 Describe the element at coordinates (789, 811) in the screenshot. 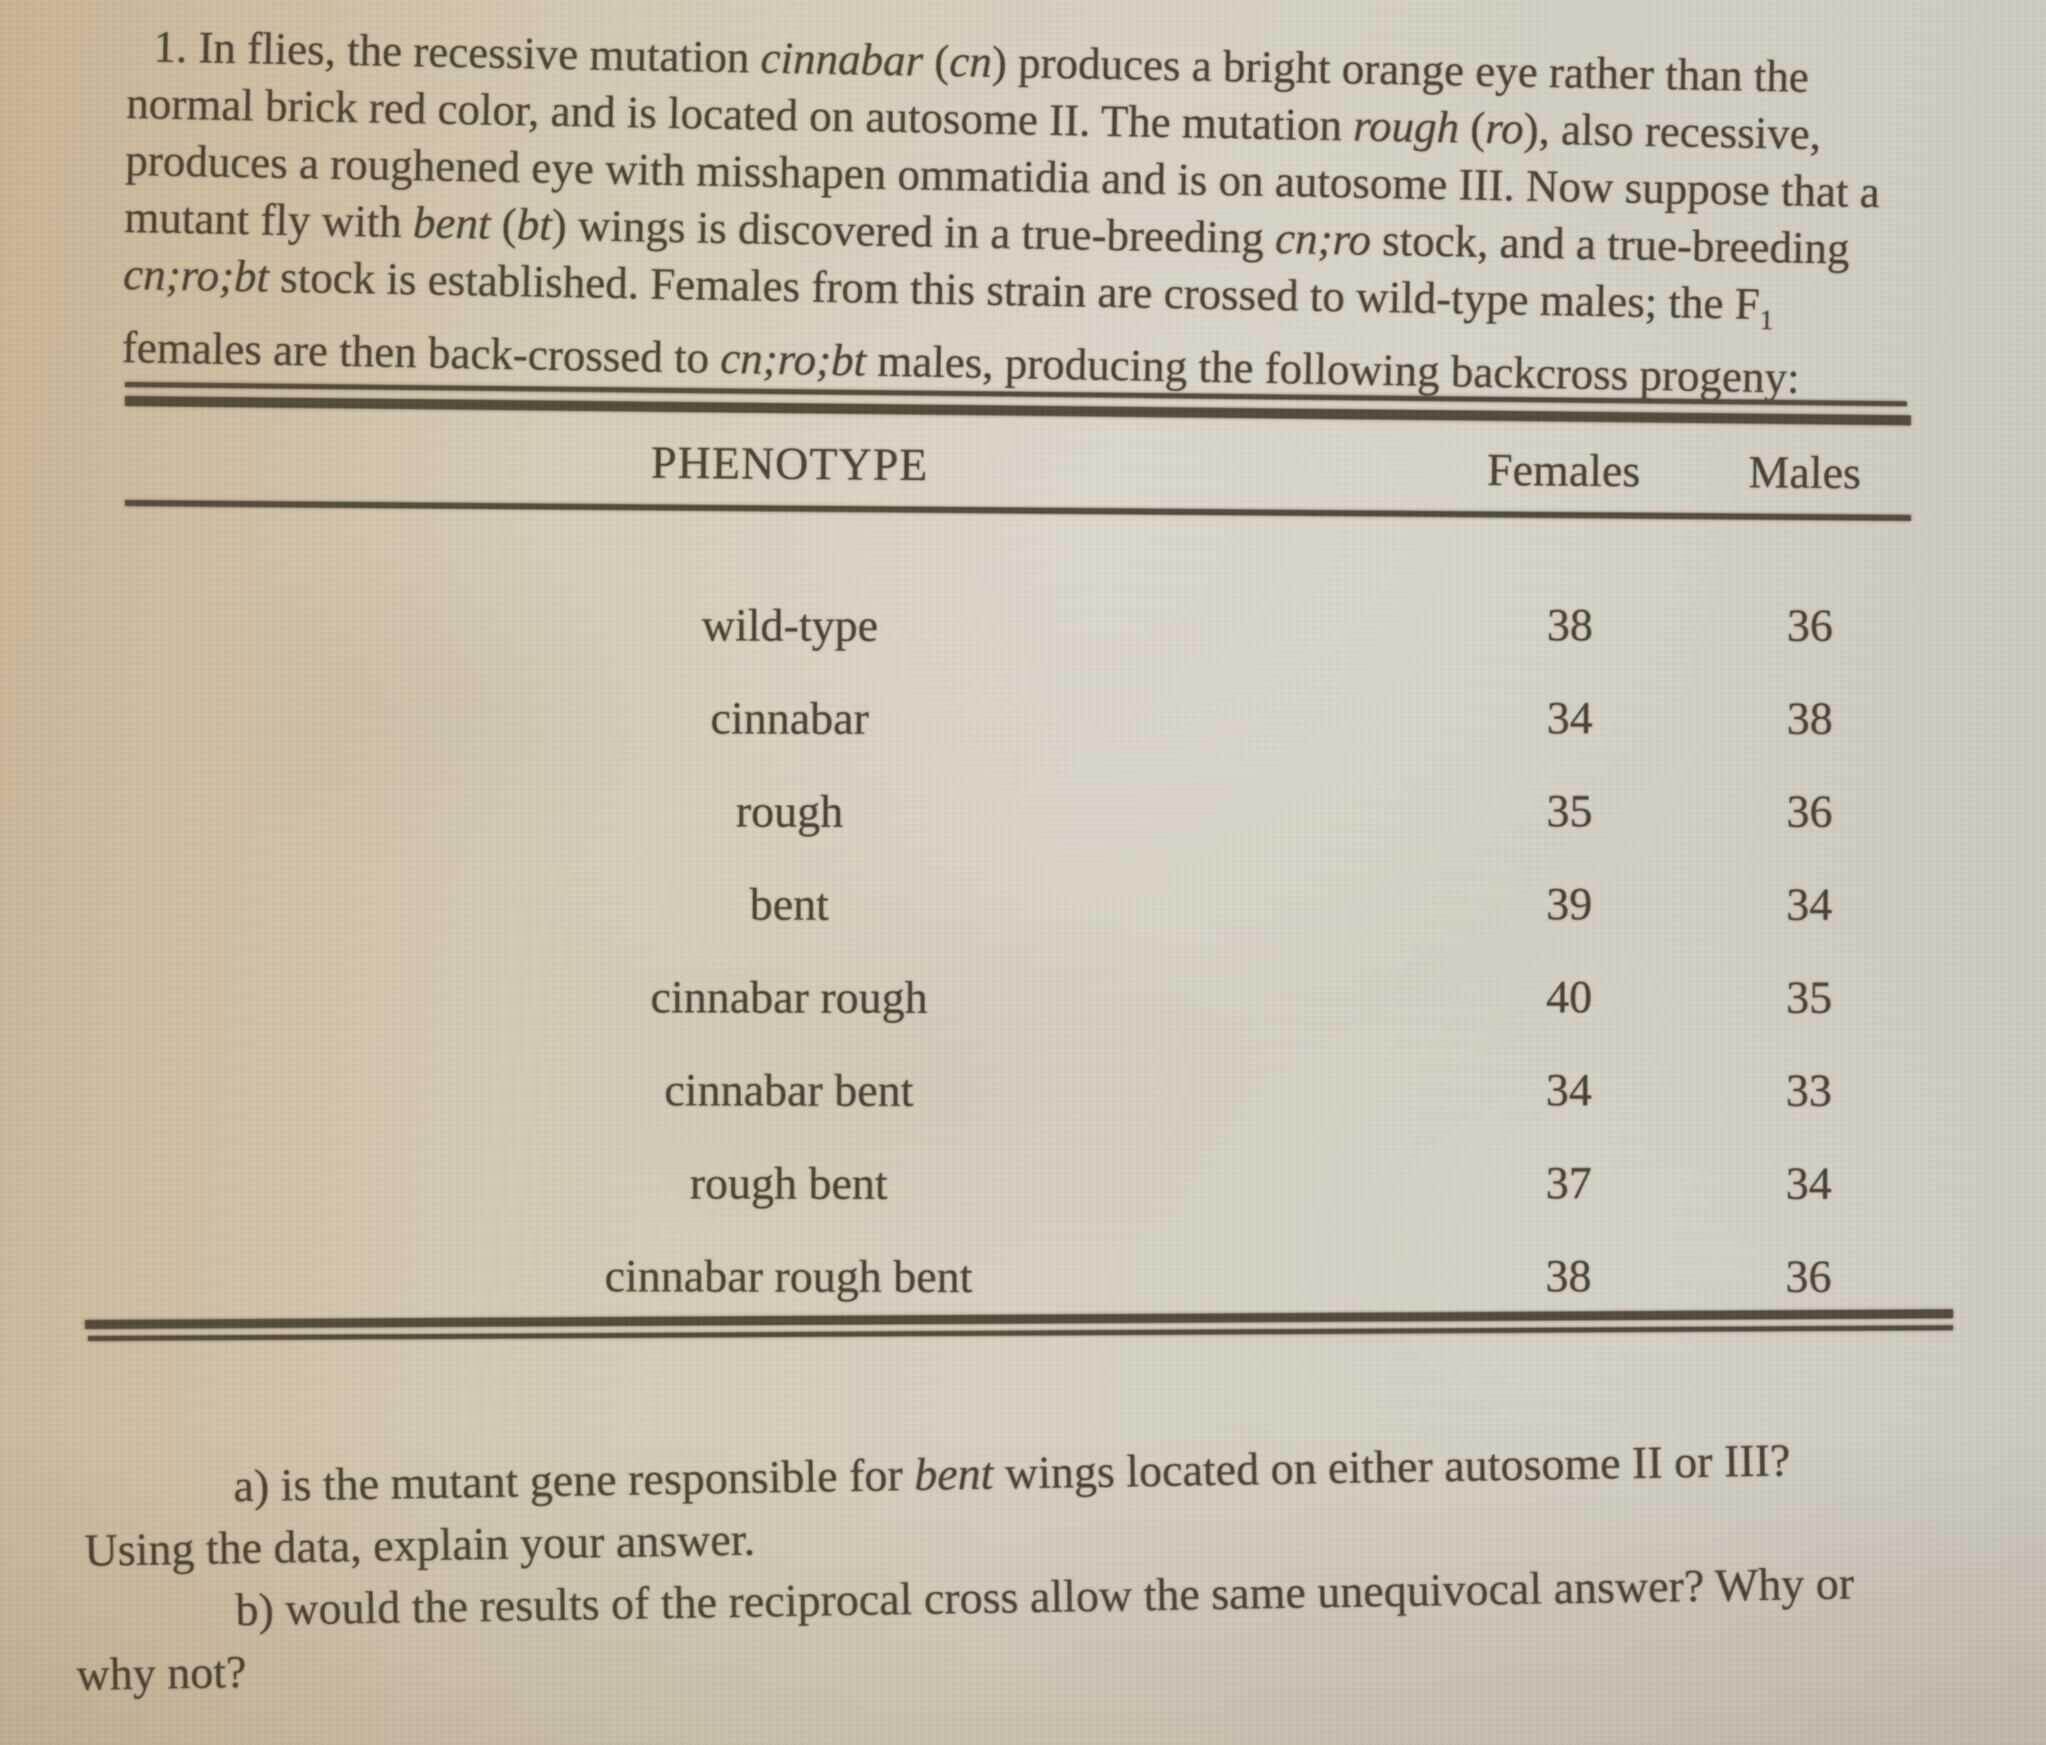

I see `phenotype-cell: rough` at that location.